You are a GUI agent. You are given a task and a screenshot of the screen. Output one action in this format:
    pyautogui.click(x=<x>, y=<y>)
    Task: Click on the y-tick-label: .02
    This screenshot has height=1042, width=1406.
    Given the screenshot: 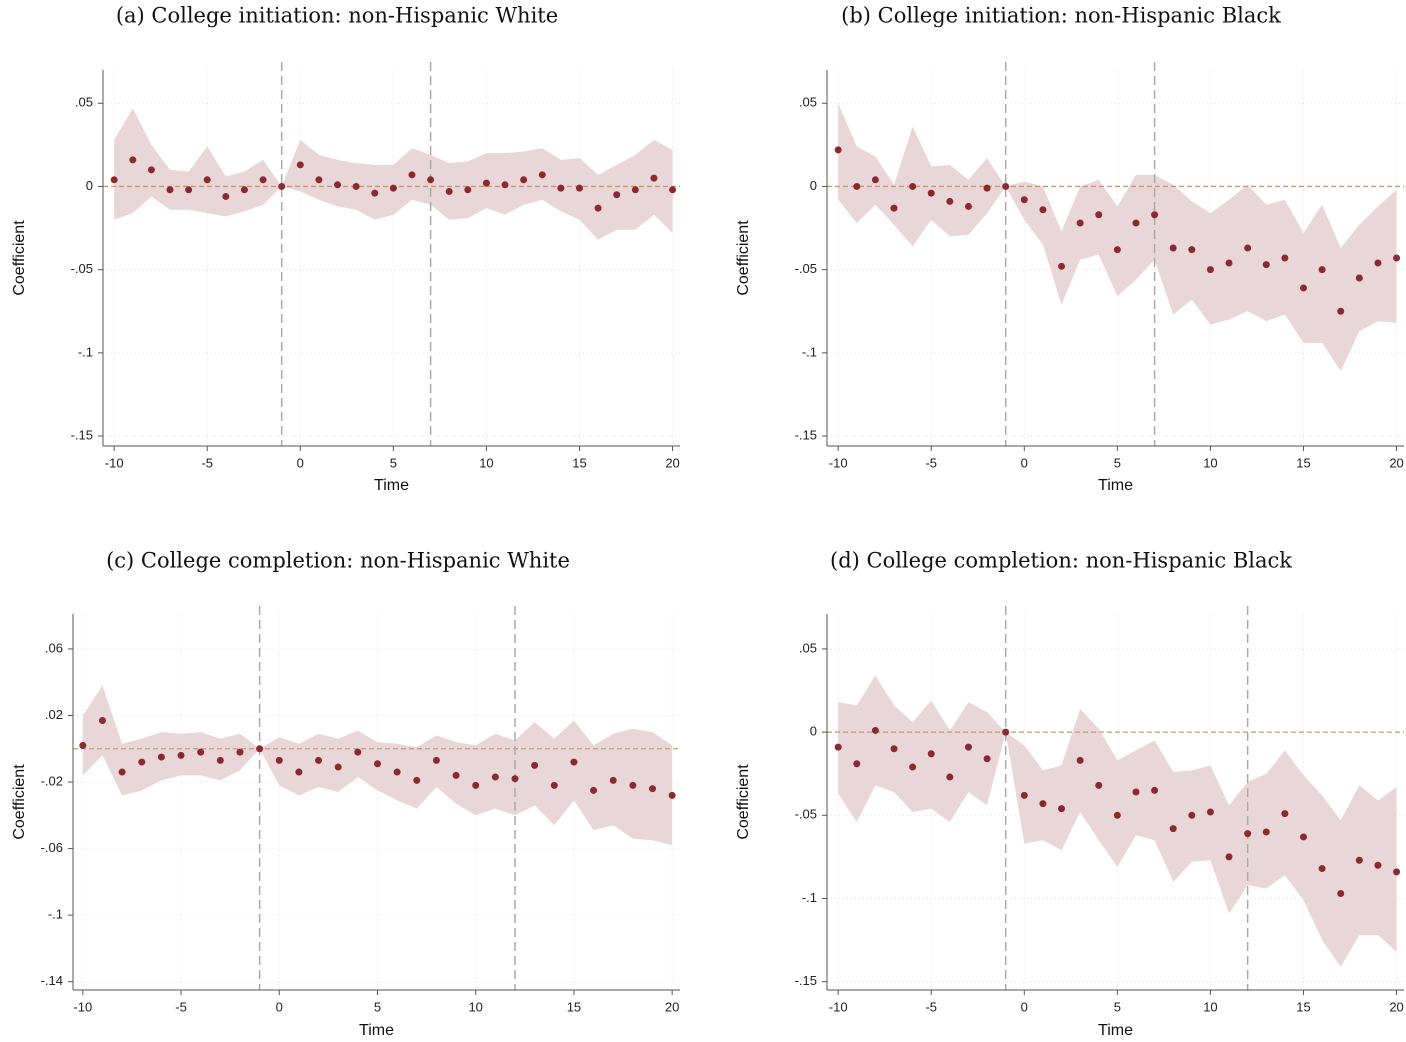 What is the action you would take?
    pyautogui.click(x=54, y=714)
    